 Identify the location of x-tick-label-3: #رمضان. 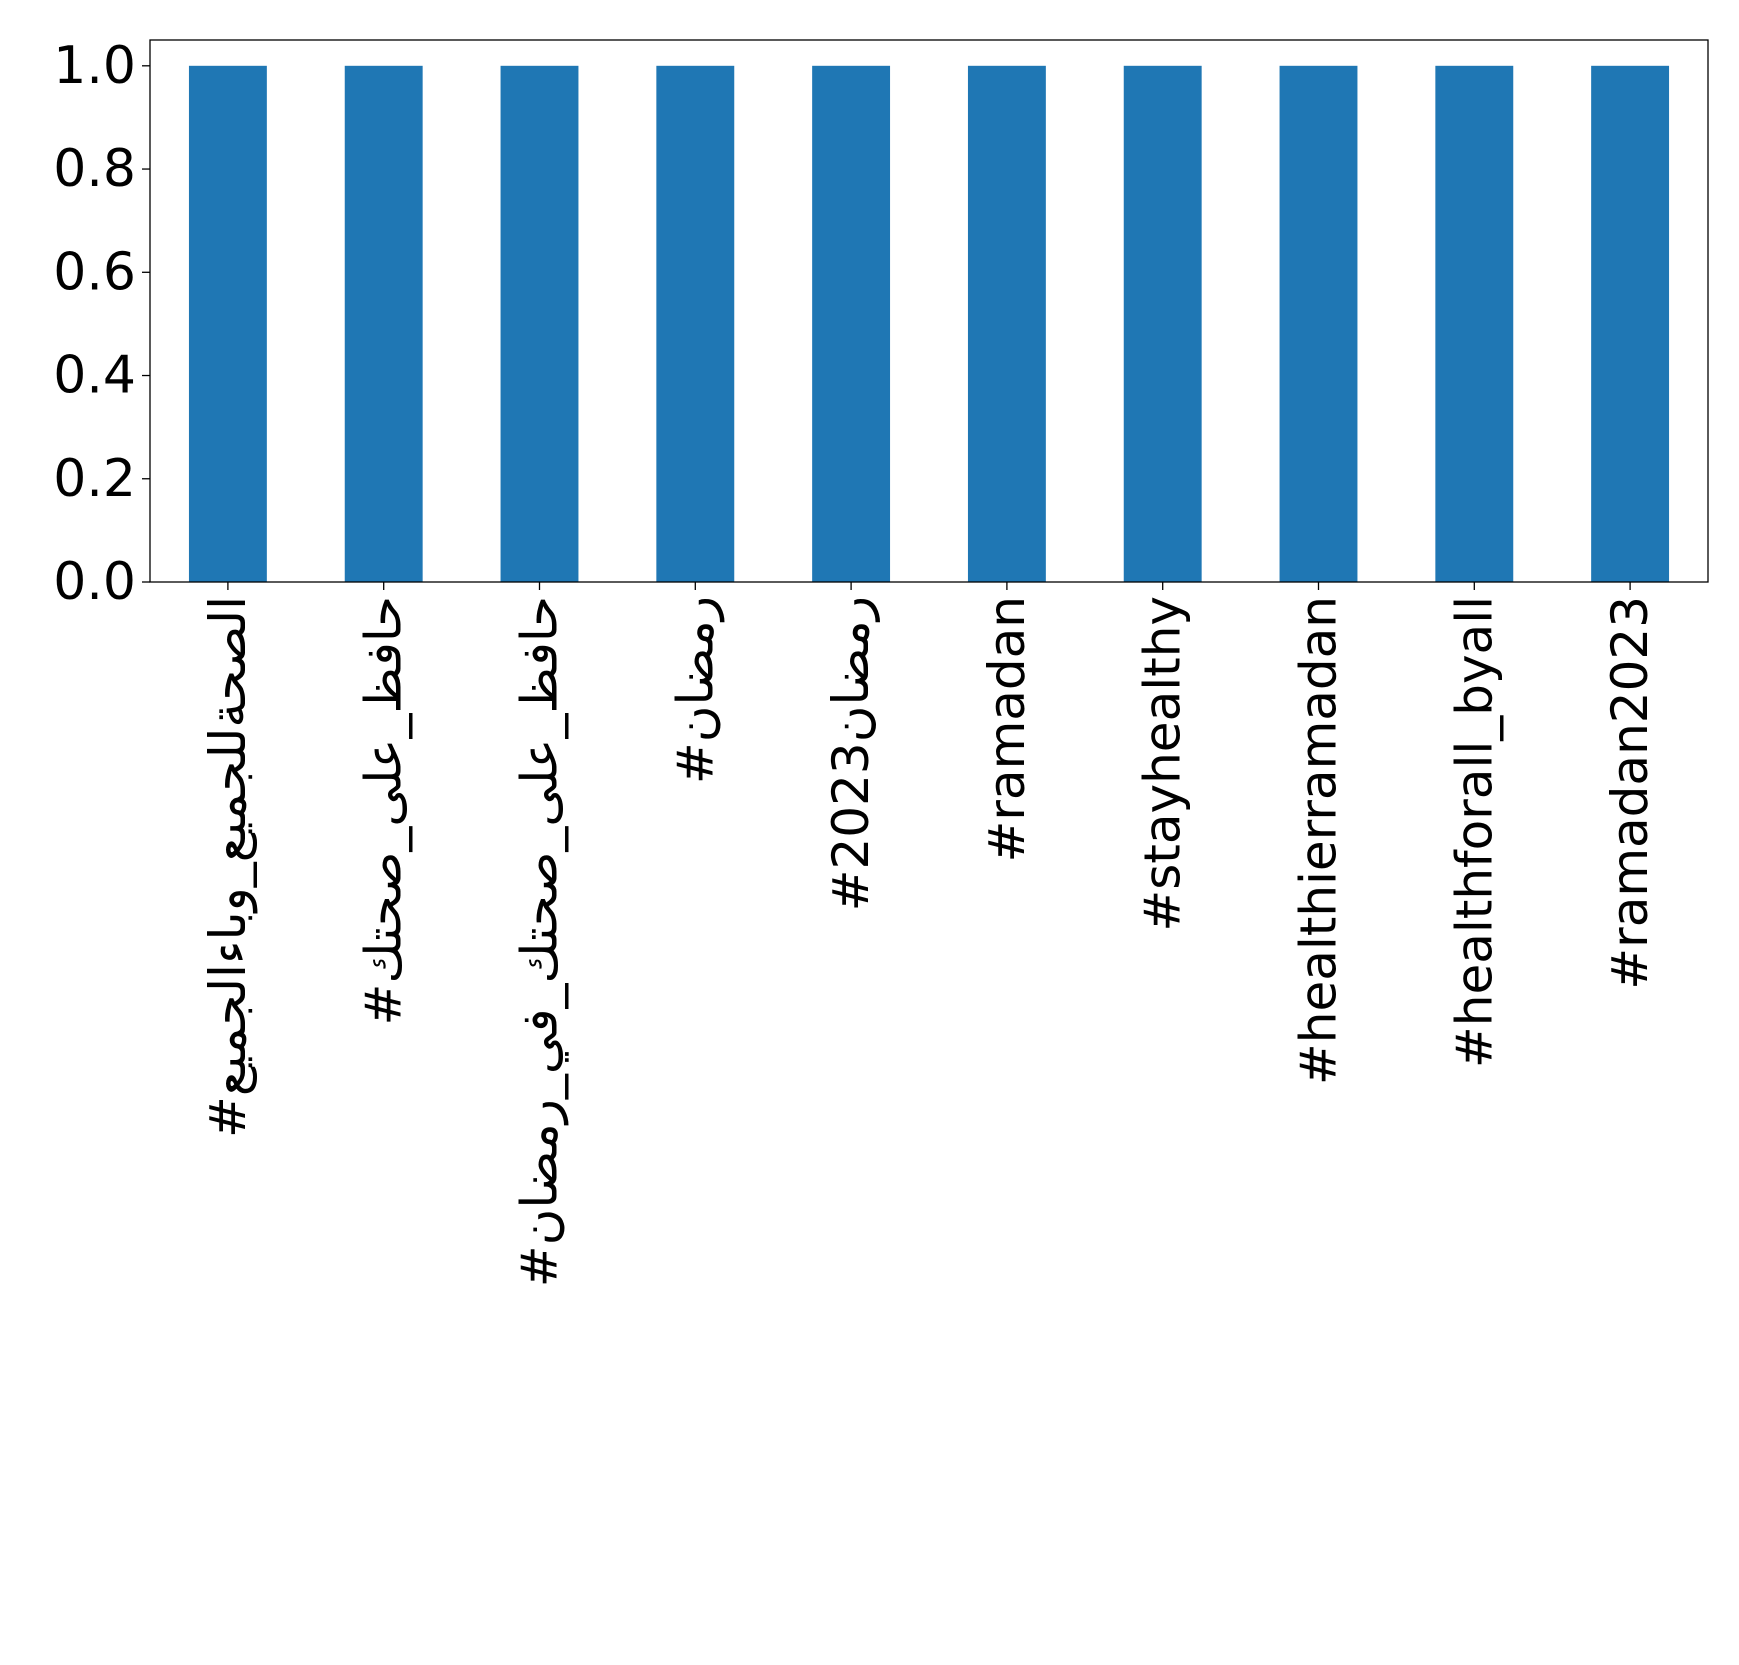
(695, 690).